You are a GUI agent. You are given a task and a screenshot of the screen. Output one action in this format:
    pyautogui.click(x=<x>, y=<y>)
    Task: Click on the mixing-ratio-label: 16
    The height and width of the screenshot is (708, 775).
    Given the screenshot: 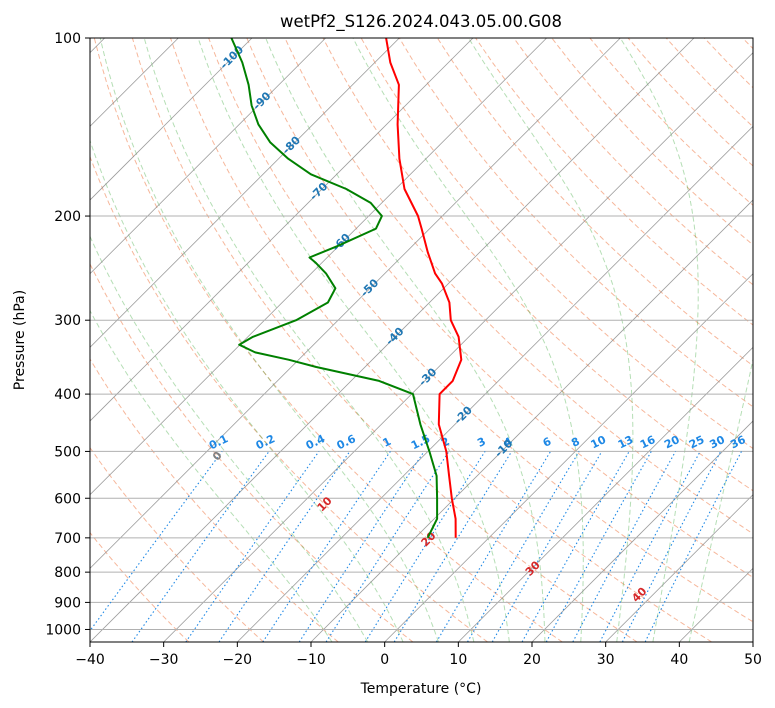 What is the action you would take?
    pyautogui.click(x=648, y=442)
    